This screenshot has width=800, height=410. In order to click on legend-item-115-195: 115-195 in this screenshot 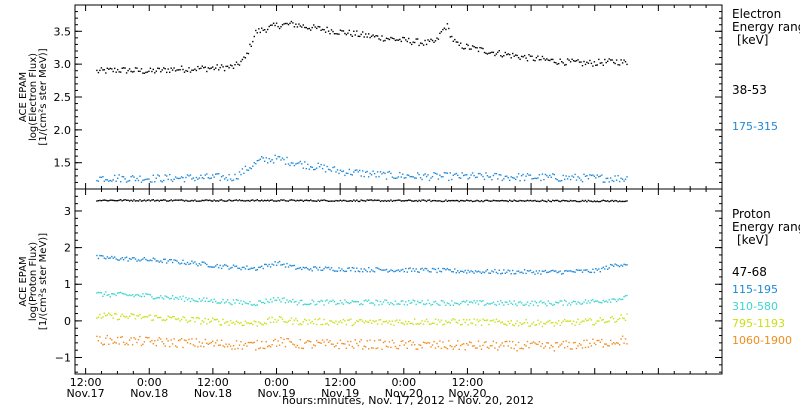, I will do `click(755, 289)`.